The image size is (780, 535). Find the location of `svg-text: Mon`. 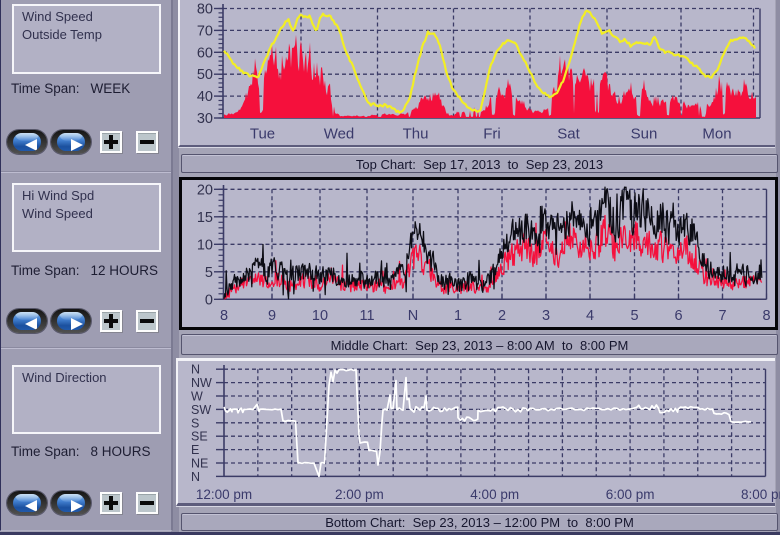

svg-text: Mon is located at coordinates (716, 134).